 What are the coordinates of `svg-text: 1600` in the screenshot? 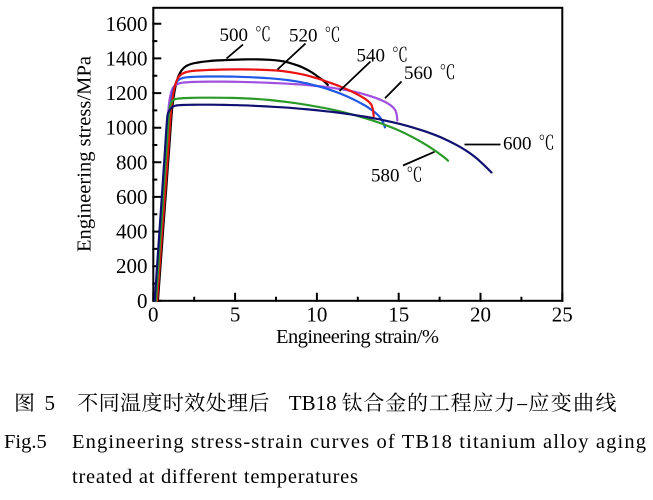 It's located at (127, 24).